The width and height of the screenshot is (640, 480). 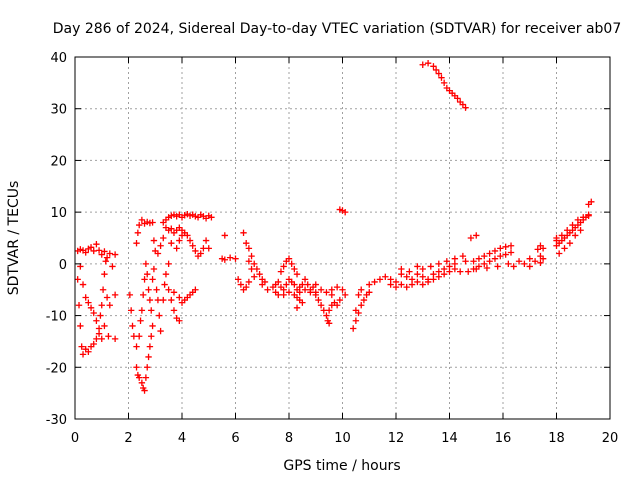 What do you see at coordinates (14, 238) in the screenshot?
I see `y-axis-label: SDTVAR / TECUs` at bounding box center [14, 238].